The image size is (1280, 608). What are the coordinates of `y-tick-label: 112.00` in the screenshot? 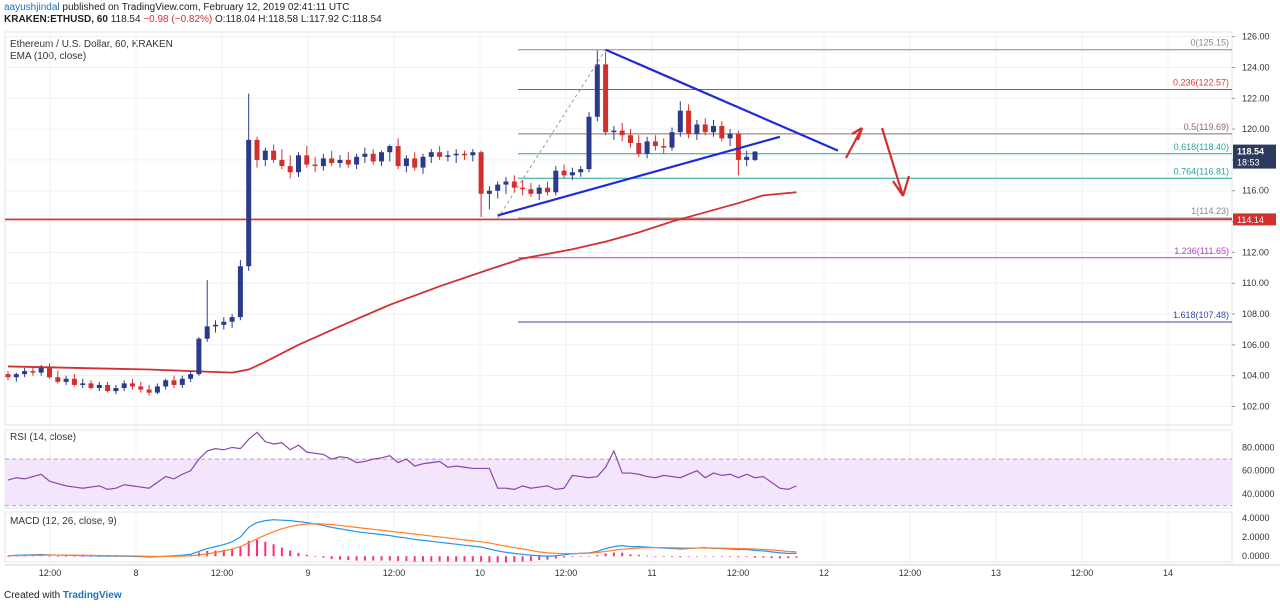 It's located at (1255, 252).